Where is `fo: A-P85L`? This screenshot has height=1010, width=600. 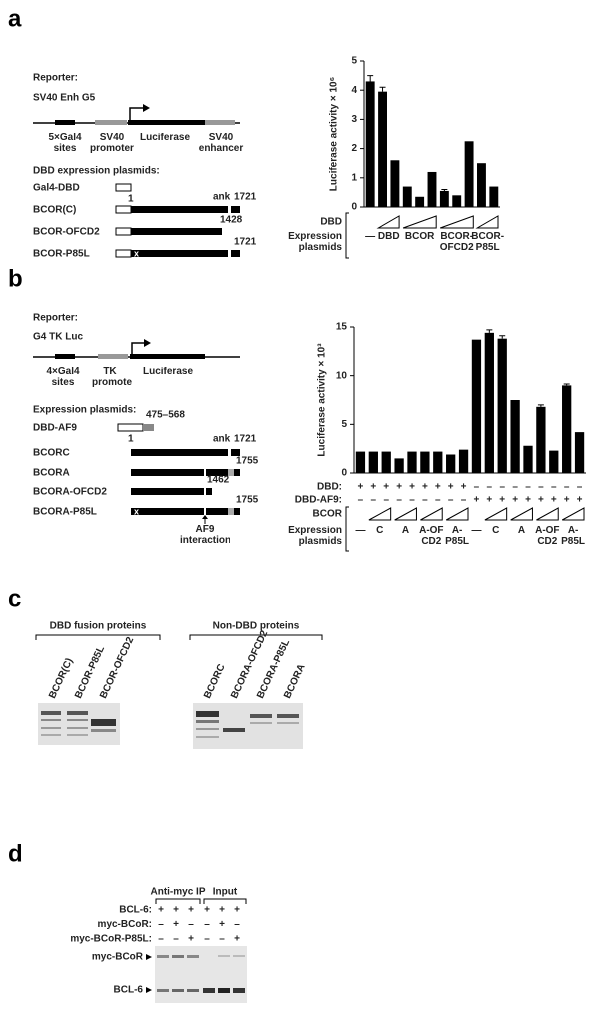 fo: A-P85L is located at coordinates (573, 536).